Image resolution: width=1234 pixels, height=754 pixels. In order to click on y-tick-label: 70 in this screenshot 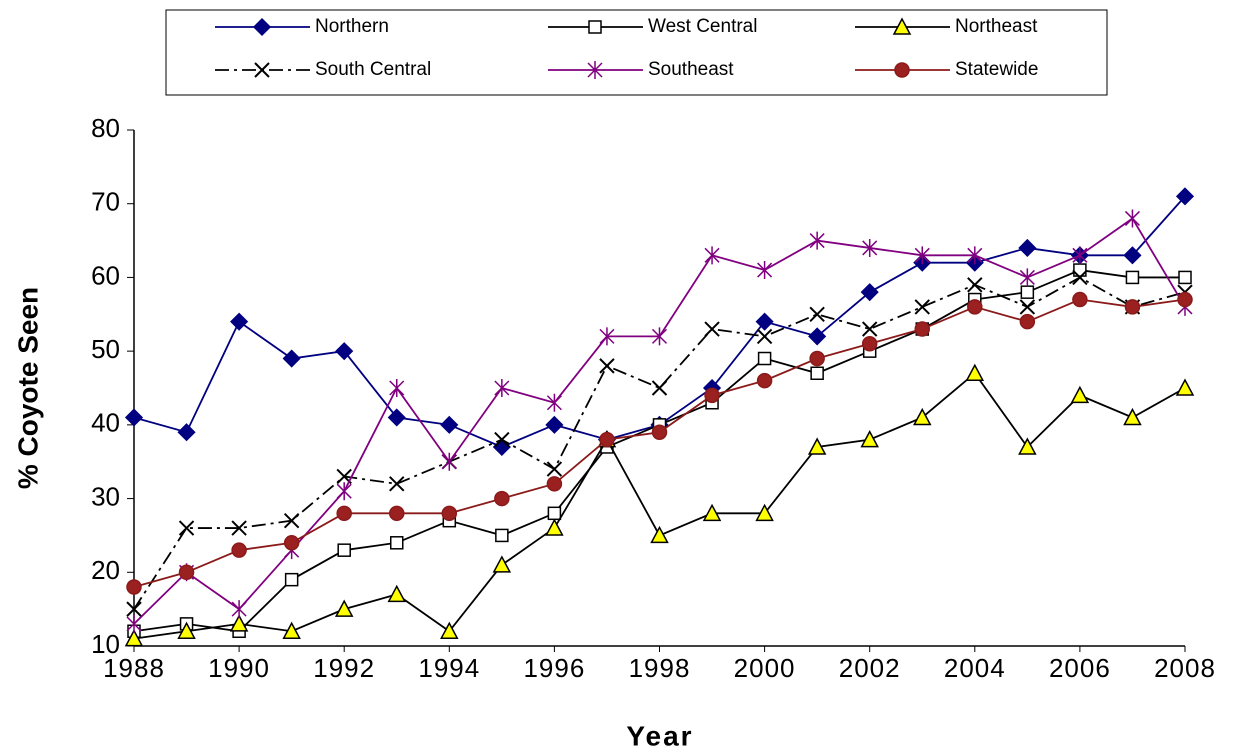, I will do `click(105, 202)`.